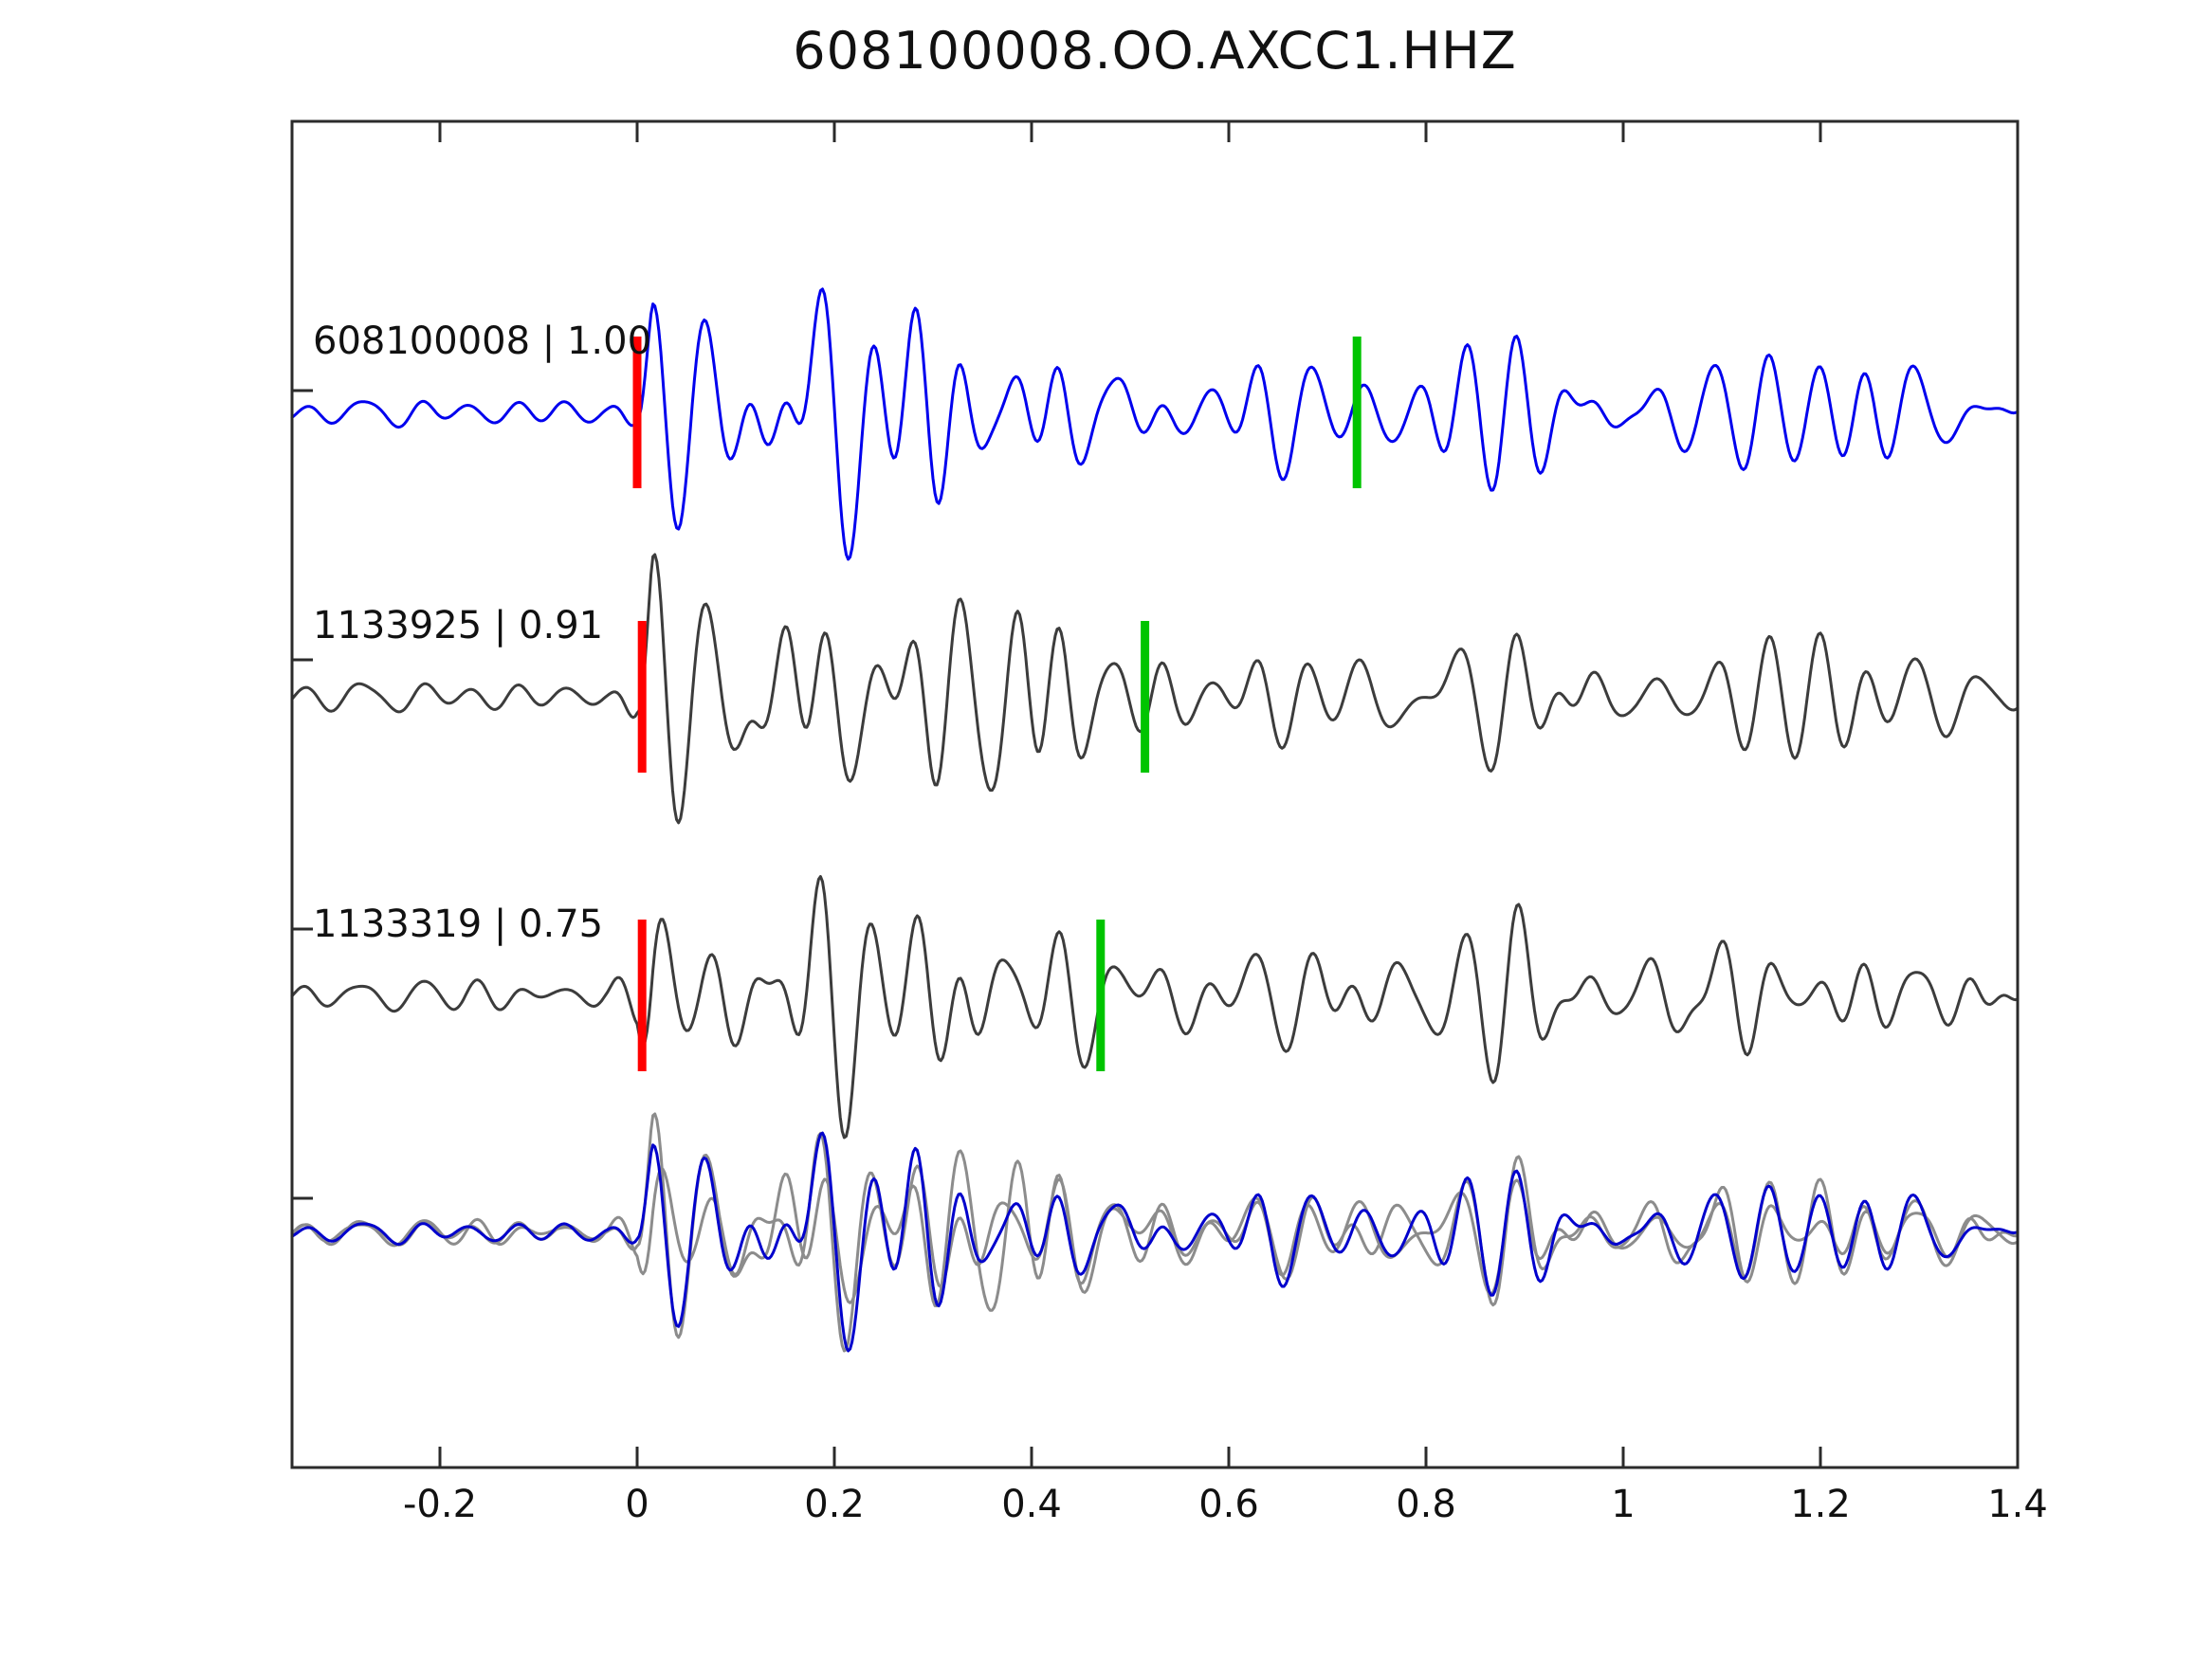  What do you see at coordinates (1155, 1007) in the screenshot?
I see `trace-1133319-waveform` at bounding box center [1155, 1007].